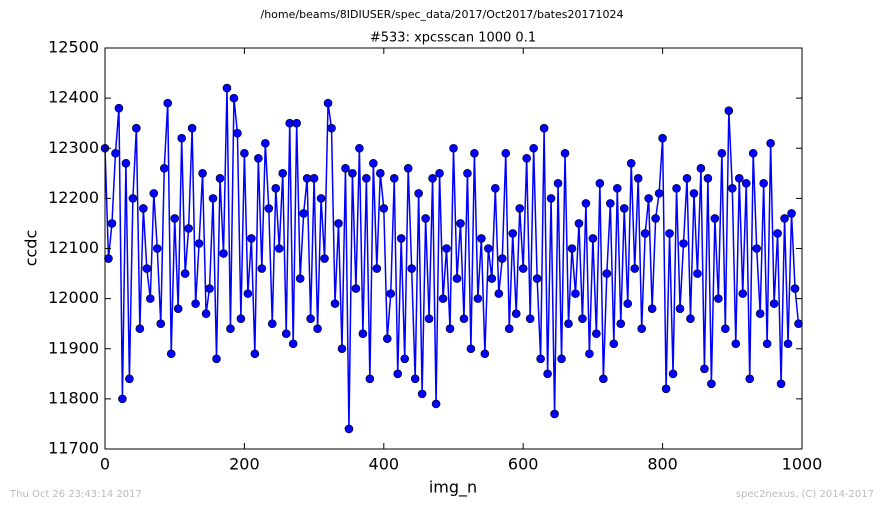  Describe the element at coordinates (75, 494) in the screenshot. I see `footer-timestamp: Thu Oct 26 23:43:14 2017` at that location.